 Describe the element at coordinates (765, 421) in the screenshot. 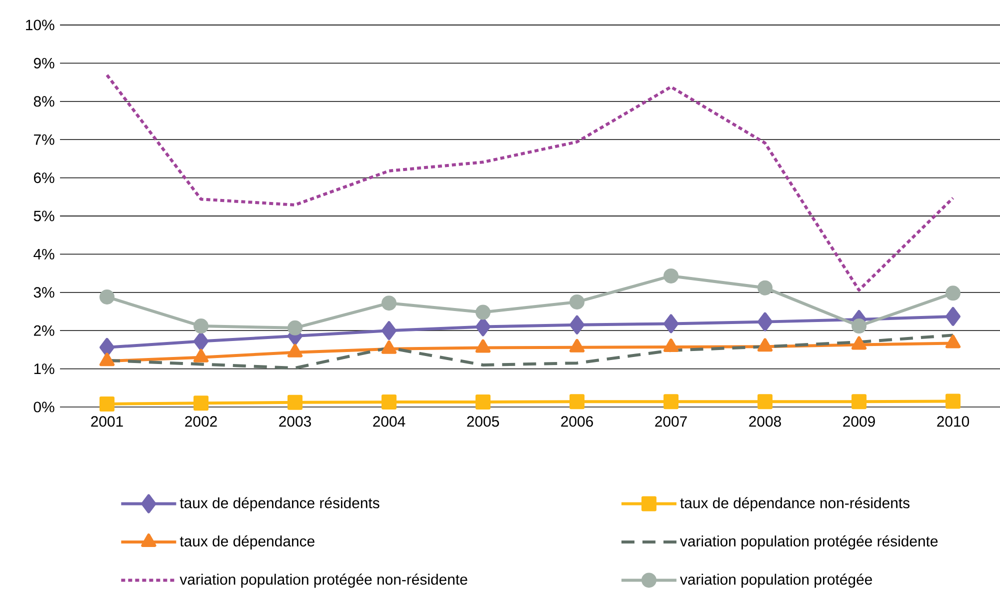

I see `x-tick-label: 2008` at that location.